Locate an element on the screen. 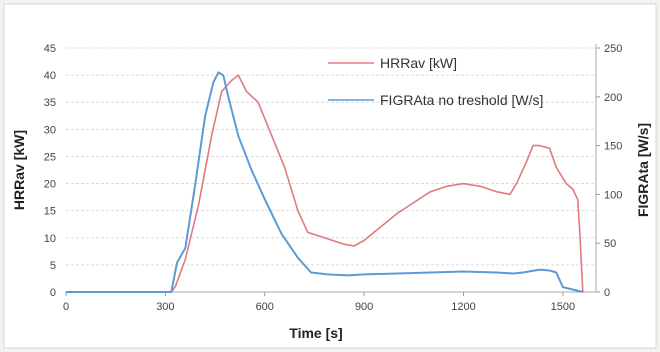  y-right-tick-label: 100 is located at coordinates (613, 195).